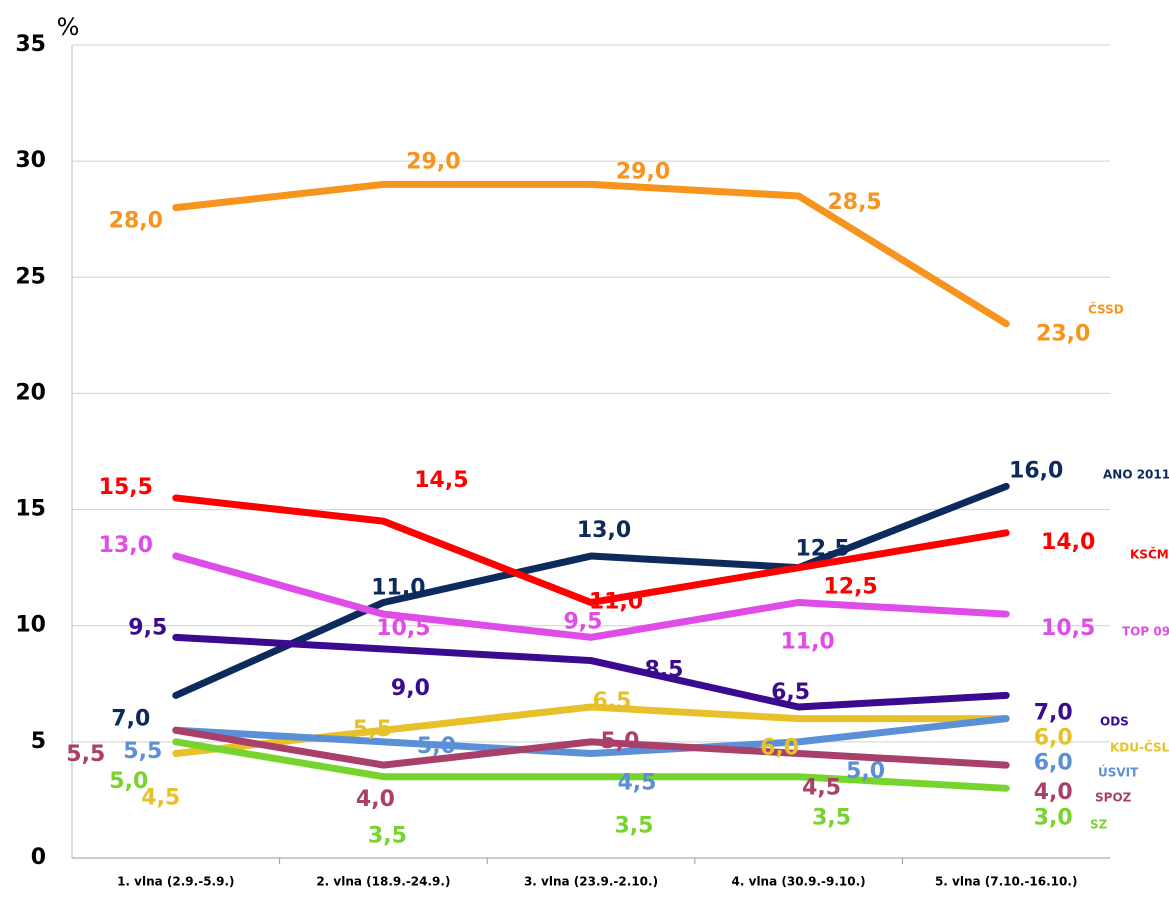 The height and width of the screenshot is (916, 1169). I want to click on x-tick-label: 3. vlna (23.9.-2.10.), so click(591, 882).